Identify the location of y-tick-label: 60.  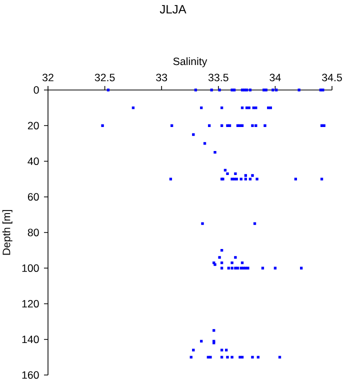
(33, 197).